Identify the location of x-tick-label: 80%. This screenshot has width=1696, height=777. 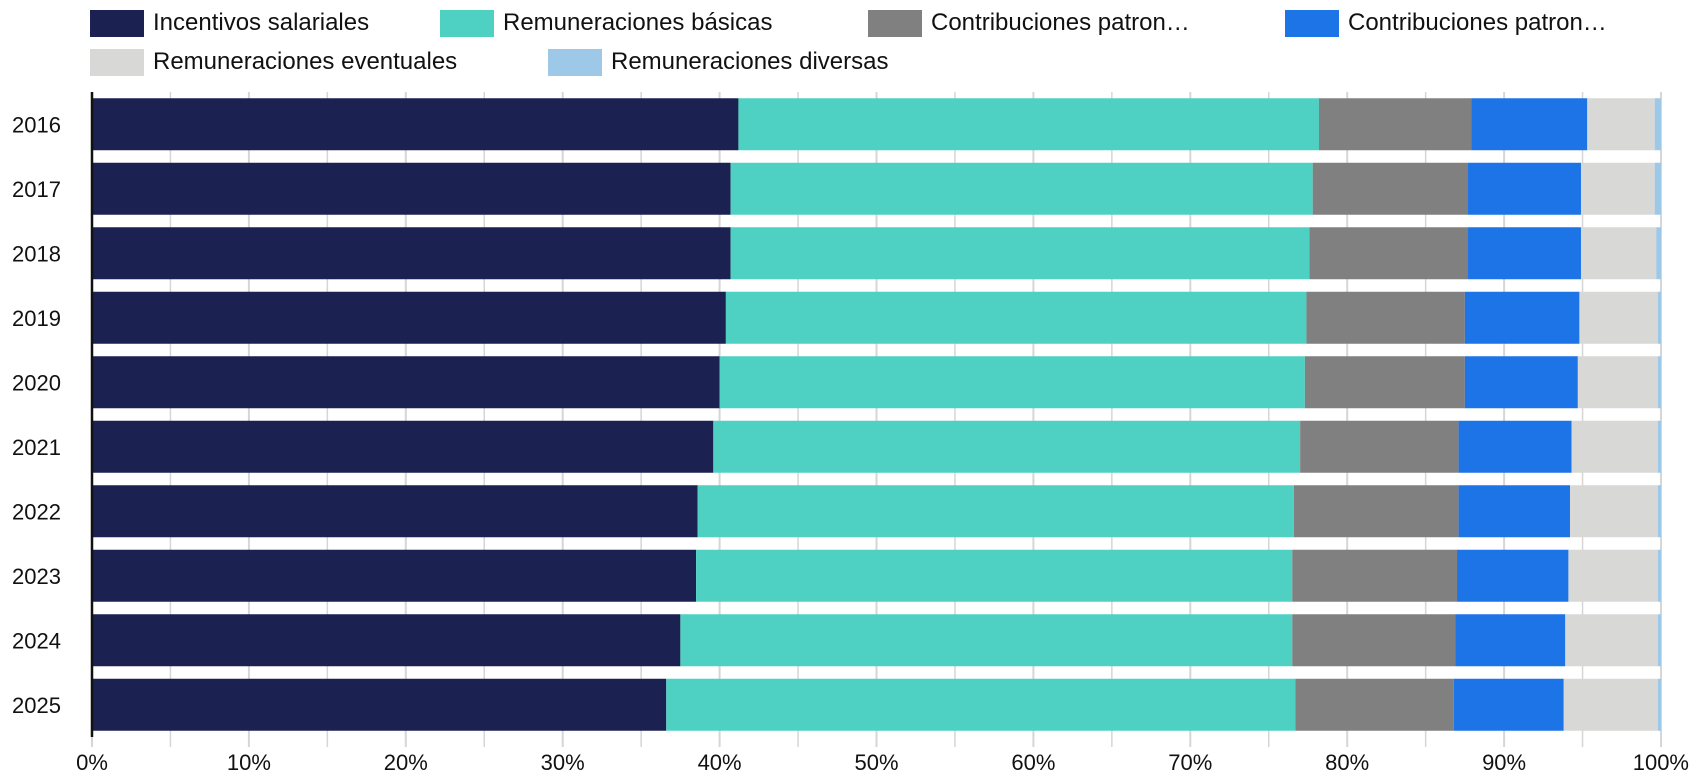
(1347, 762).